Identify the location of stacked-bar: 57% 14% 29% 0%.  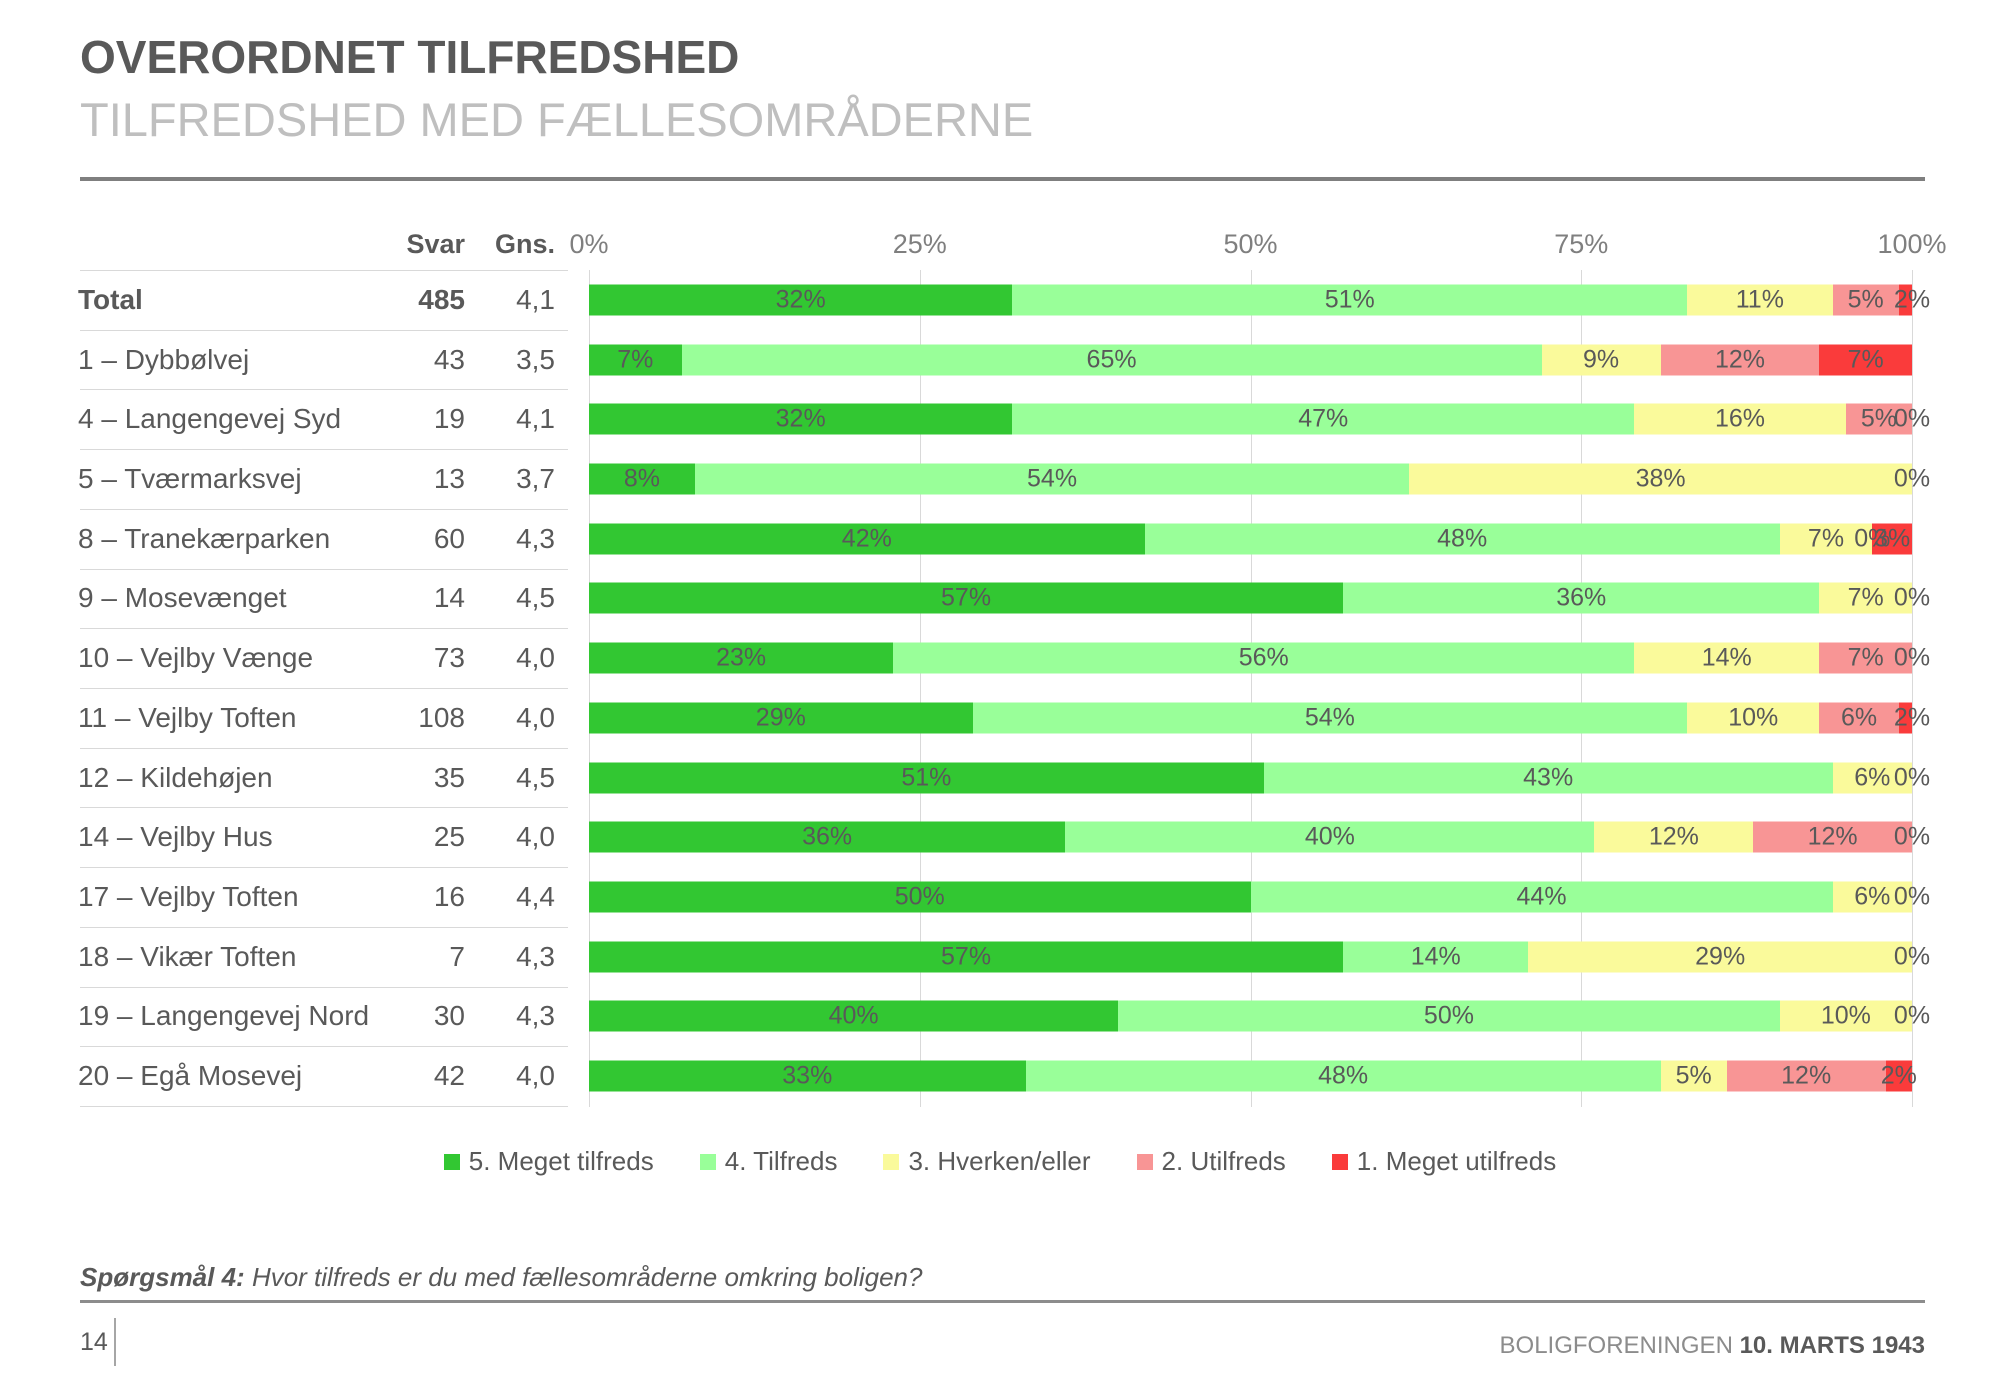
(1259, 957).